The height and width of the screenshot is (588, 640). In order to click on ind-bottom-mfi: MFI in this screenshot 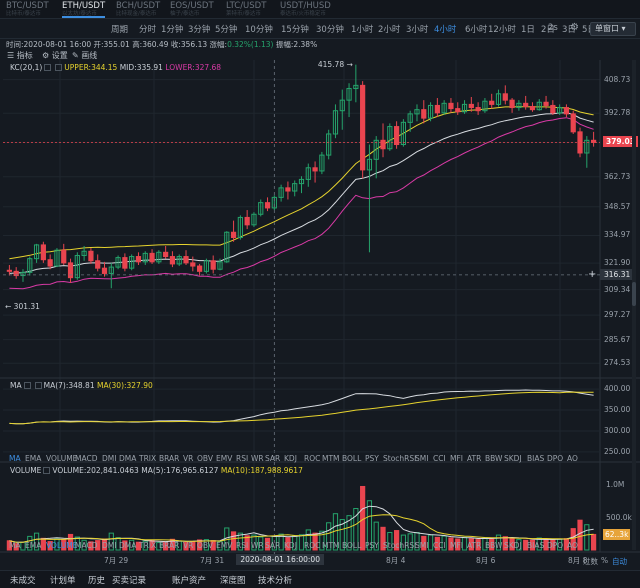, I will do `click(456, 545)`.